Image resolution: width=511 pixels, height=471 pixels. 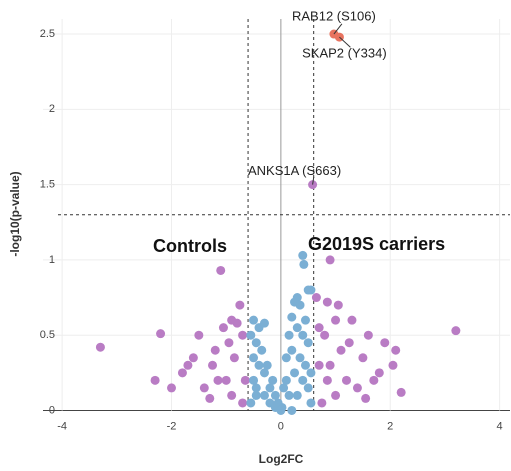 What do you see at coordinates (281, 426) in the screenshot?
I see `x-tick-label: 0` at bounding box center [281, 426].